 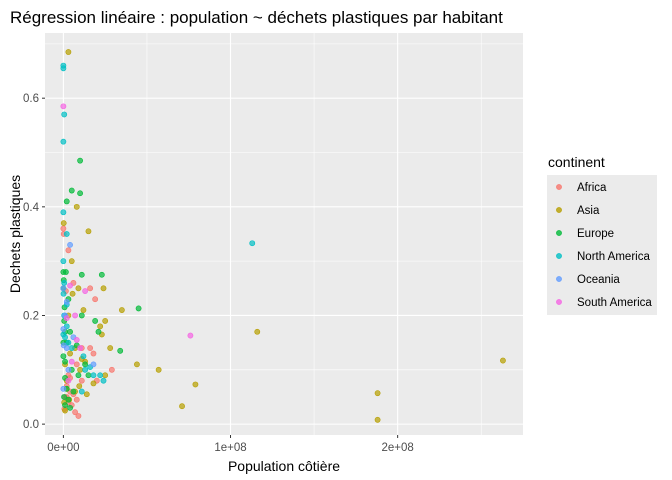 What do you see at coordinates (614, 303) in the screenshot?
I see `legend-label-south-america: South America` at bounding box center [614, 303].